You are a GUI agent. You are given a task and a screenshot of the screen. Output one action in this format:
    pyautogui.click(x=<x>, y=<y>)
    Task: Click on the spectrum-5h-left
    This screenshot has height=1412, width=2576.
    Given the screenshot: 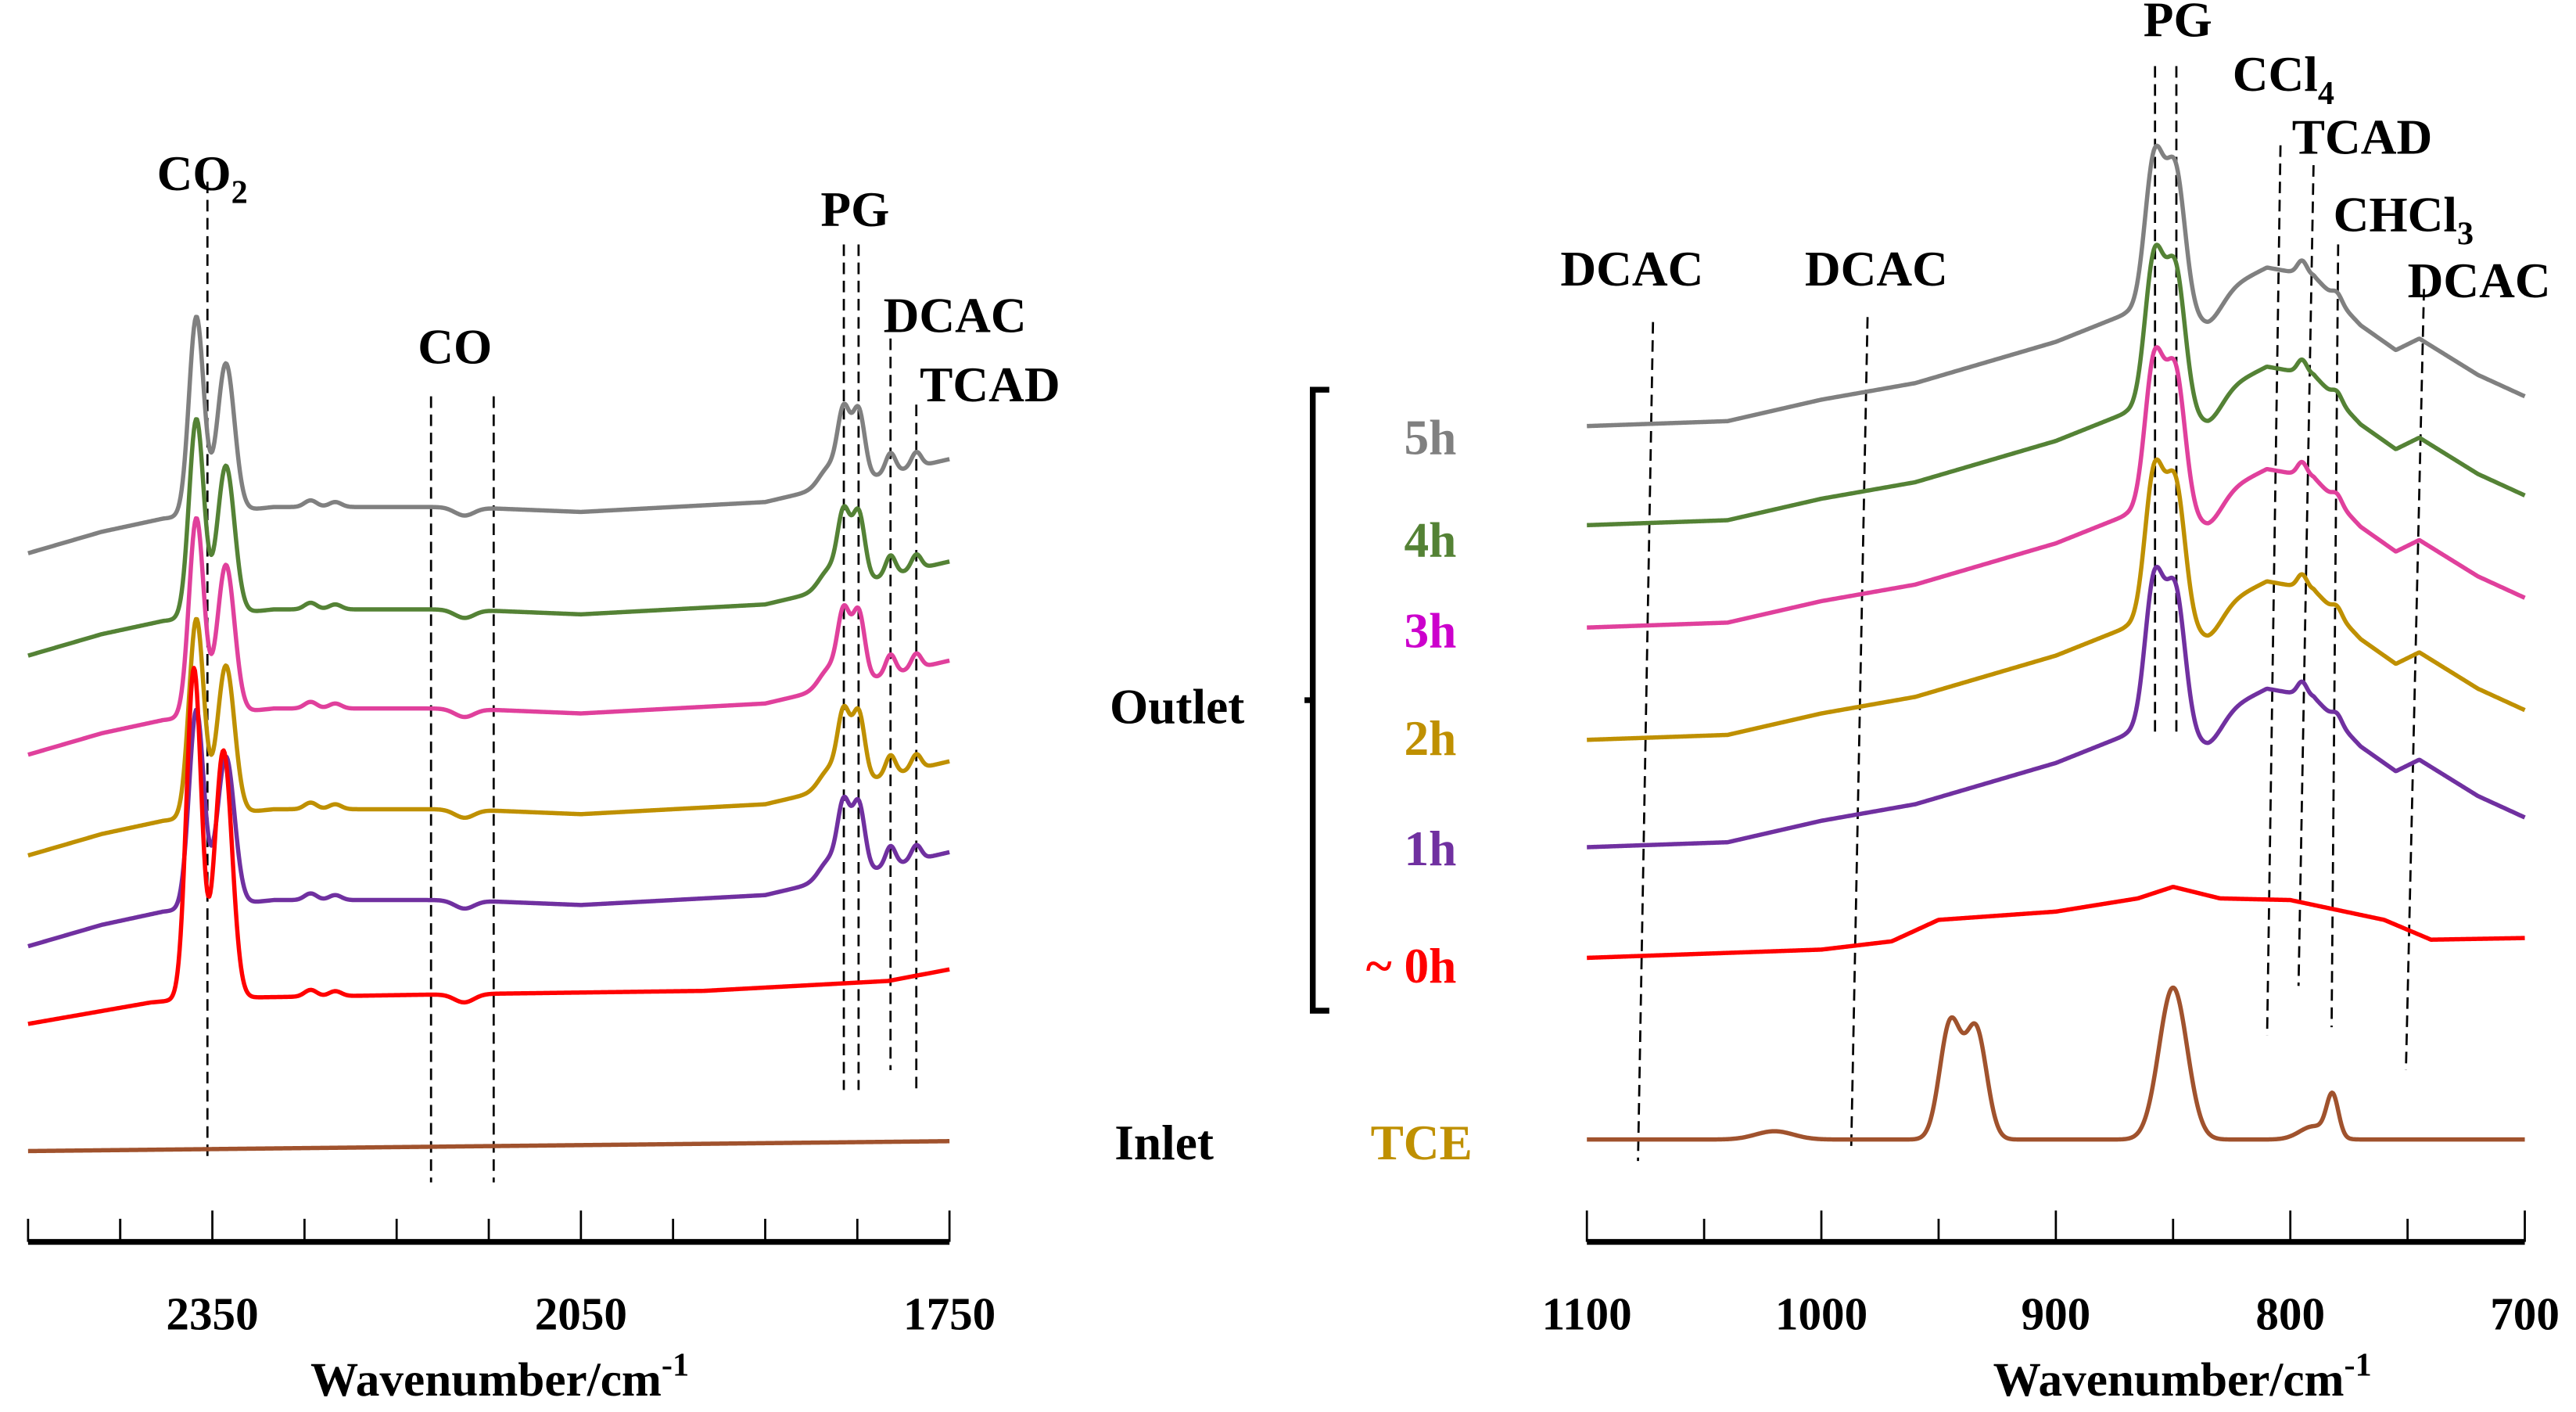 What is the action you would take?
    pyautogui.click(x=489, y=435)
    